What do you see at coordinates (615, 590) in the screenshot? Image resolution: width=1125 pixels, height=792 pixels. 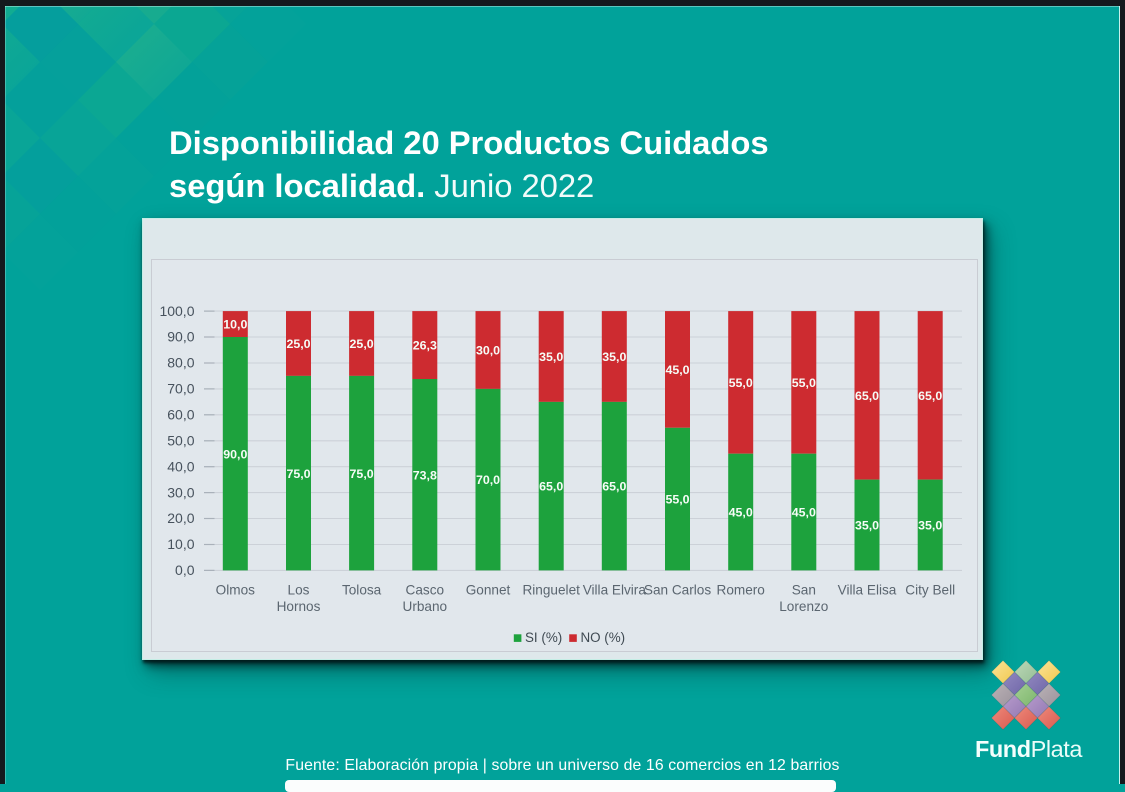 I see `svg-text: Villa Elvira` at bounding box center [615, 590].